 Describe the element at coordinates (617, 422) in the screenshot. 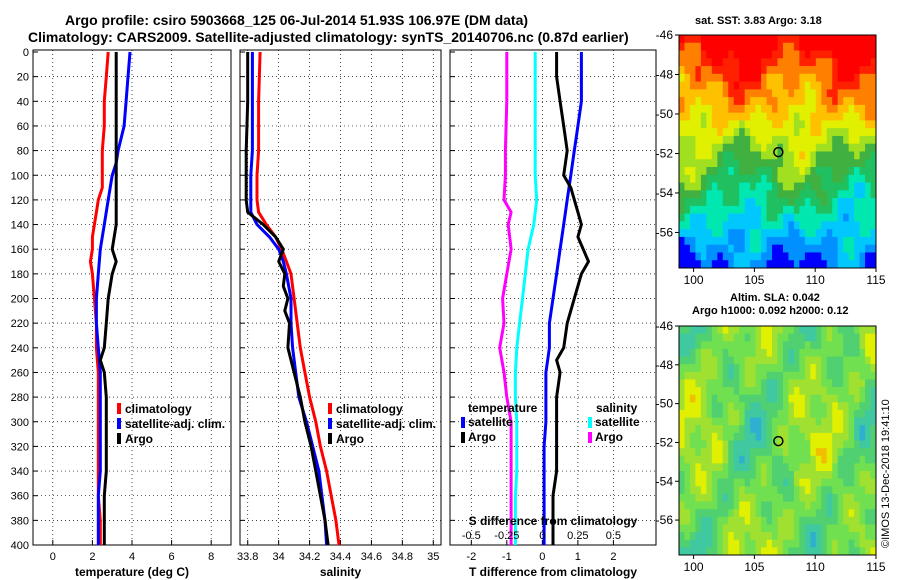

I see `legend-label: satellite` at that location.